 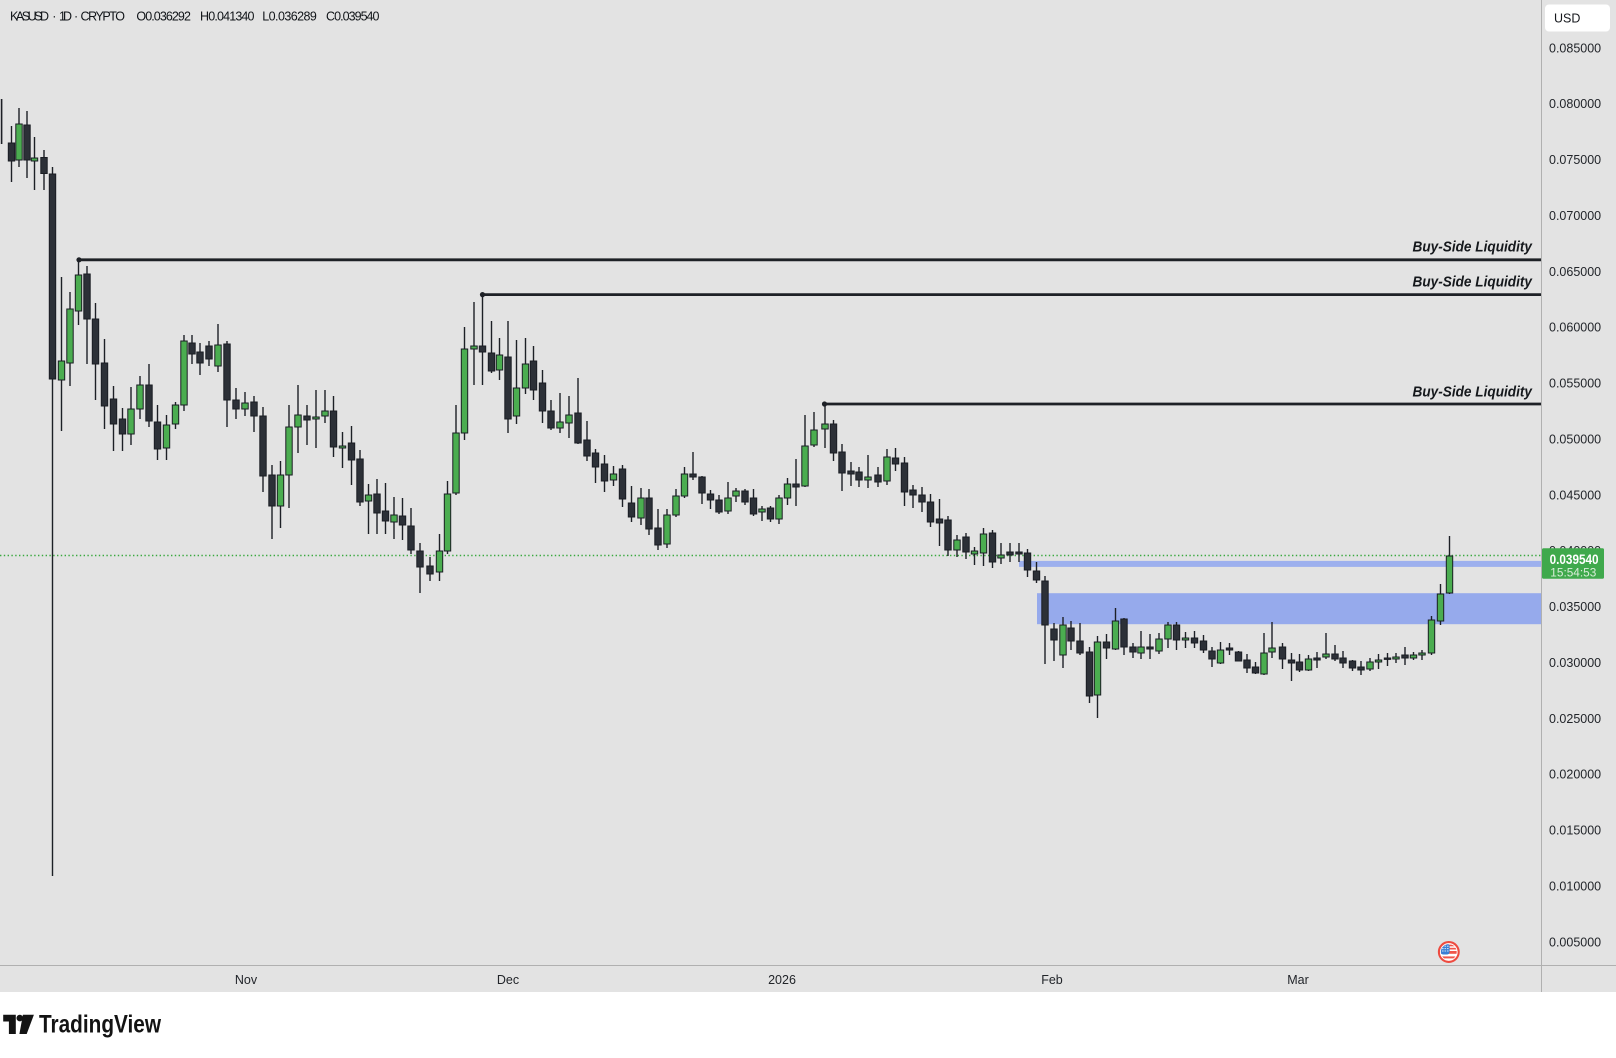 What do you see at coordinates (508, 980) in the screenshot?
I see `svg-text: Dec` at bounding box center [508, 980].